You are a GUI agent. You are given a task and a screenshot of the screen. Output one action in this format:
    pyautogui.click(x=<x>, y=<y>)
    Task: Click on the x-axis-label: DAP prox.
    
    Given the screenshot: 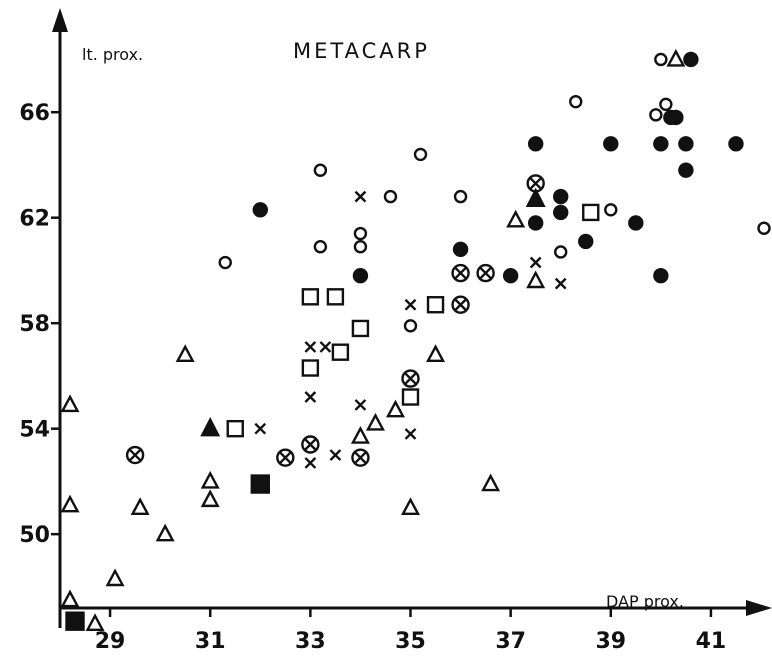 What is the action you would take?
    pyautogui.click(x=645, y=601)
    